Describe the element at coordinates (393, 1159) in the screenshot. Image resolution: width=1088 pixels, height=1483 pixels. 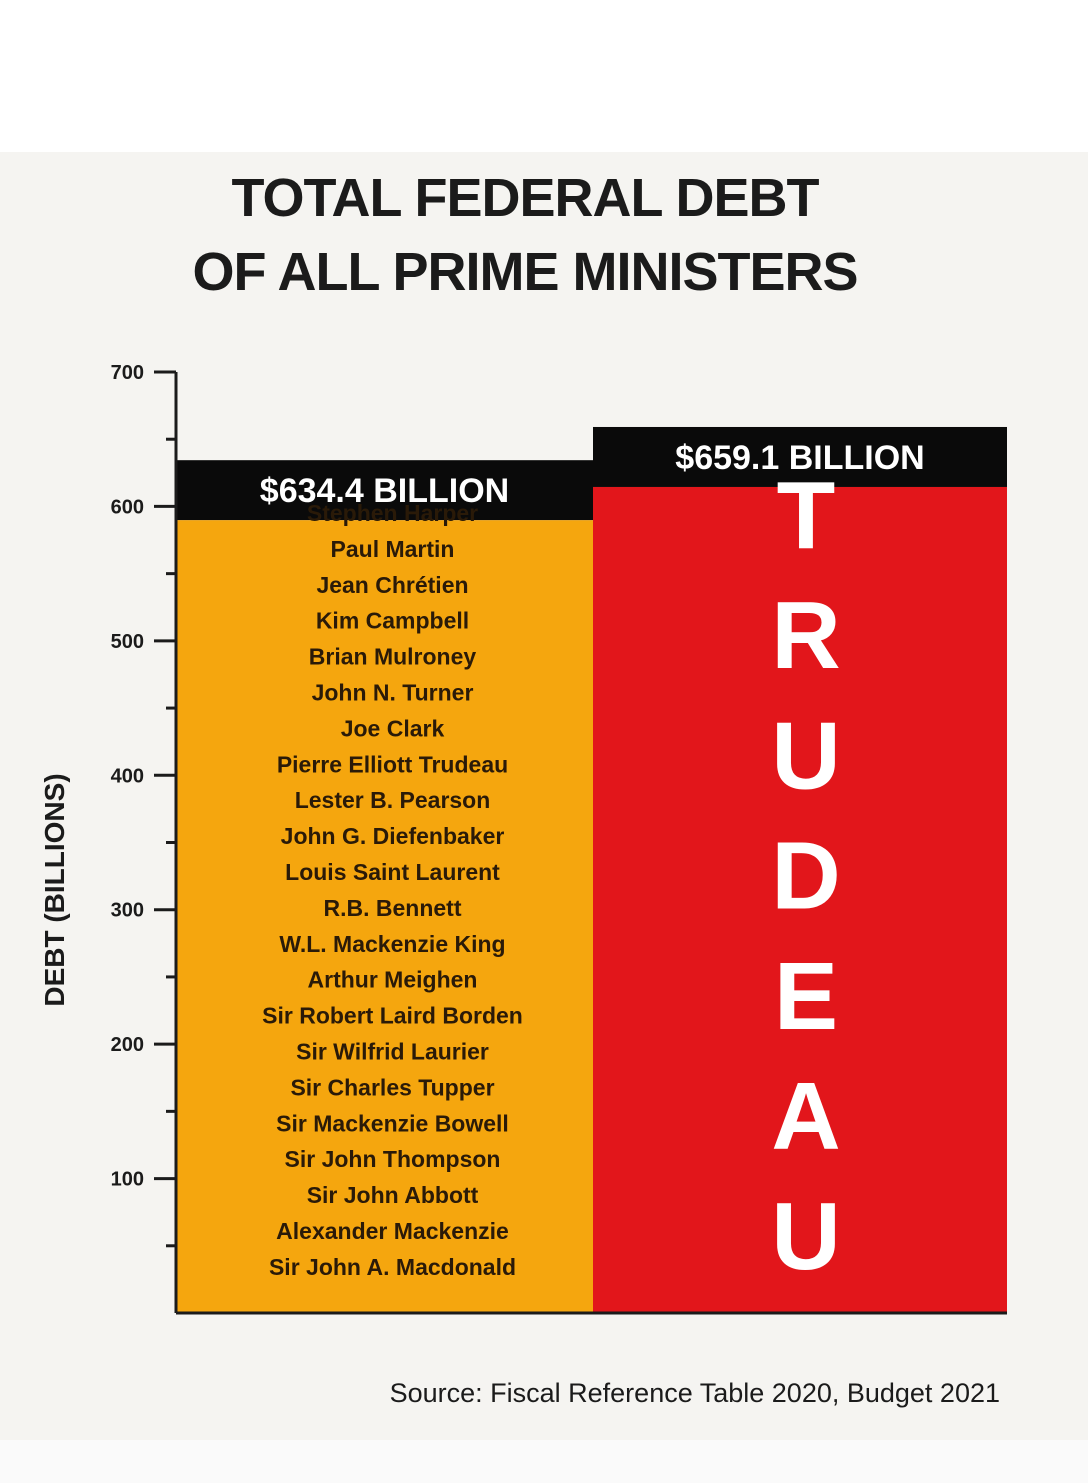
I see `prime-minister-name: Sir John Thompson` at that location.